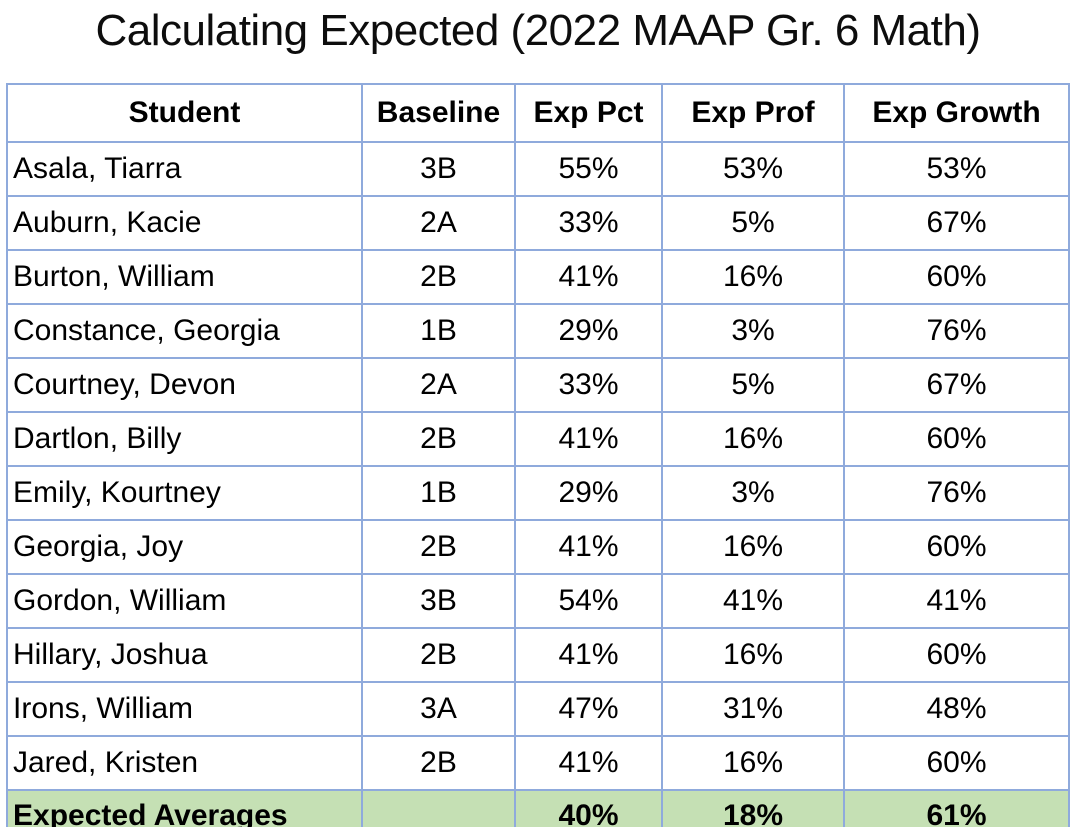  I want to click on table-row: Dartlon, Billy 2B 41% 16% 60%, so click(538, 439).